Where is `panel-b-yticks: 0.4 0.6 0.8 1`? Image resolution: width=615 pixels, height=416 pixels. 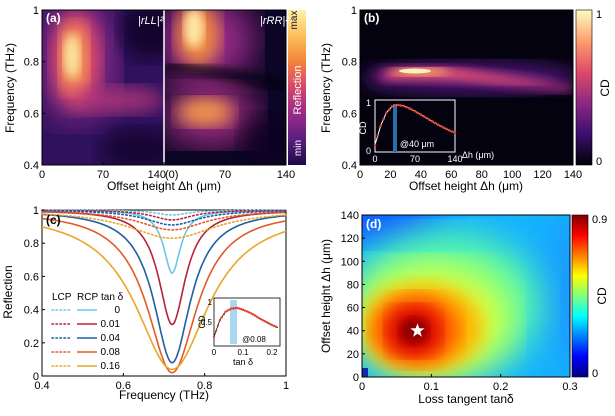
panel-b-yticks: 0.4 0.6 0.8 1 is located at coordinates (352, 88).